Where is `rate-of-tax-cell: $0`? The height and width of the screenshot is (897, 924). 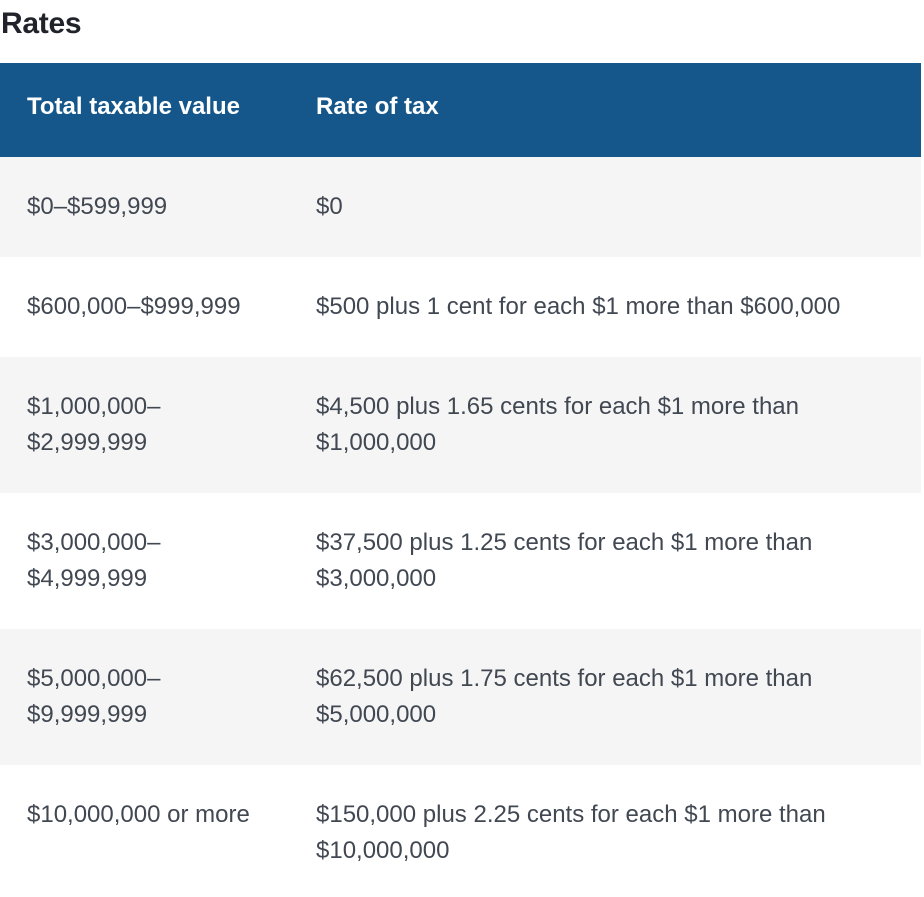
rate-of-tax-cell: $0 is located at coordinates (329, 206).